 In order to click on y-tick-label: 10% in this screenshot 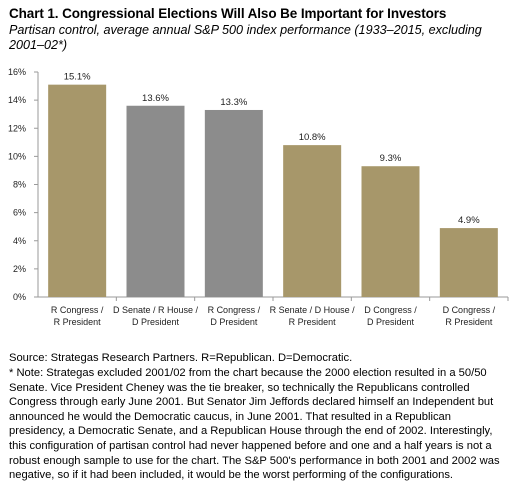, I will do `click(17, 156)`.